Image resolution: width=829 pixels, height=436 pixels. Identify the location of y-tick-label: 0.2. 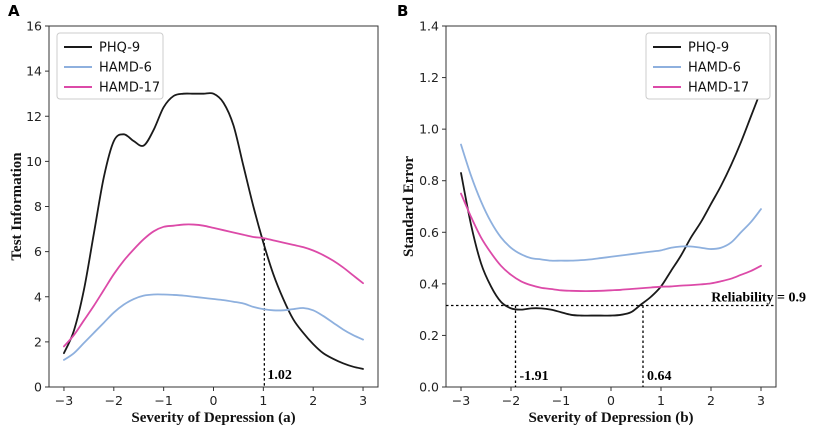
(429, 335).